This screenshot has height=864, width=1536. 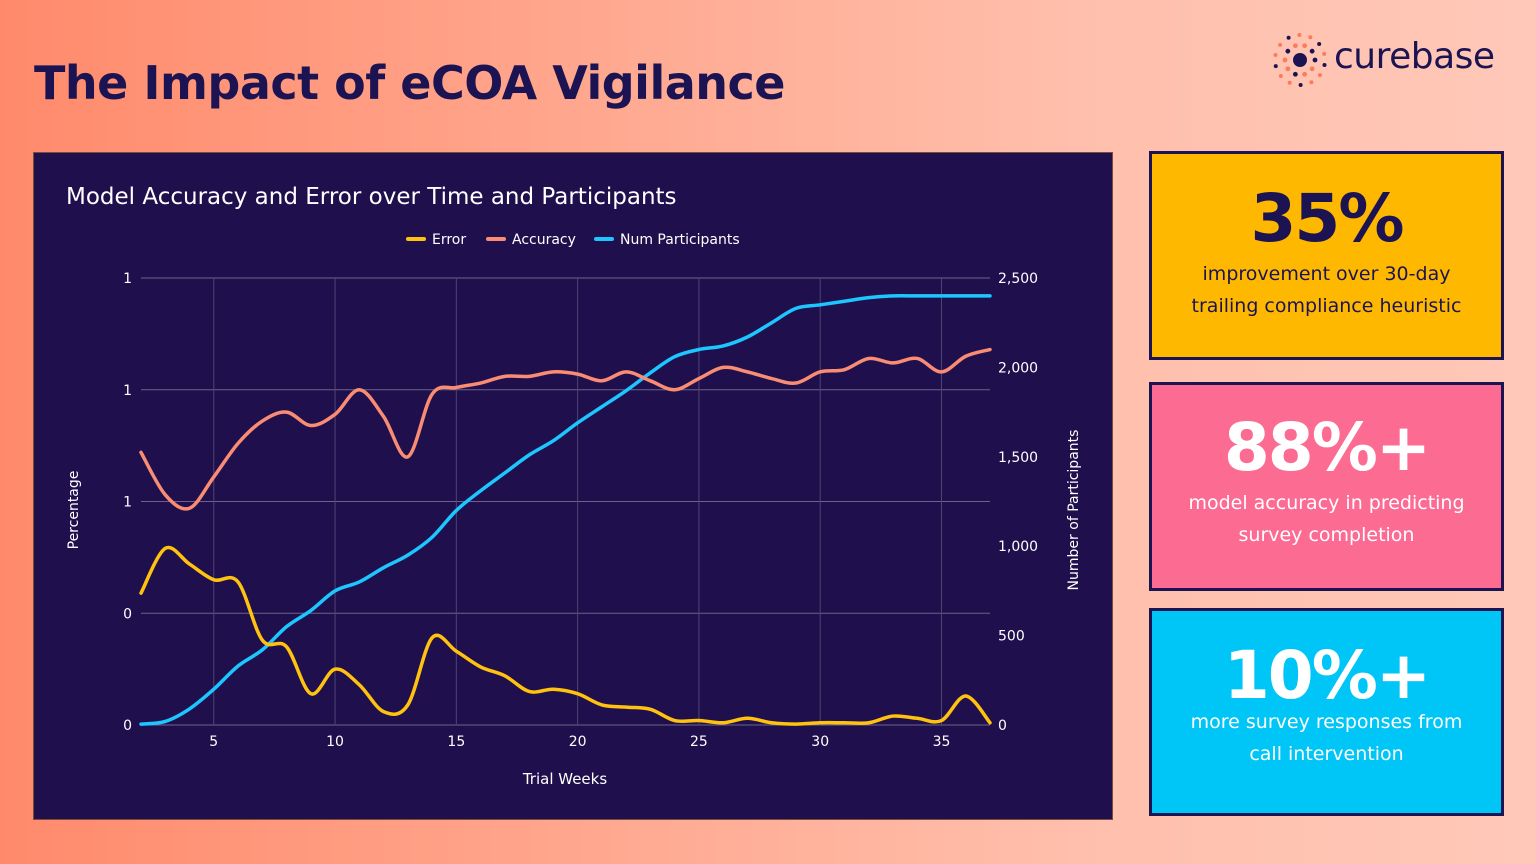 I want to click on y2-tick-label: 1,000, so click(x=1018, y=547).